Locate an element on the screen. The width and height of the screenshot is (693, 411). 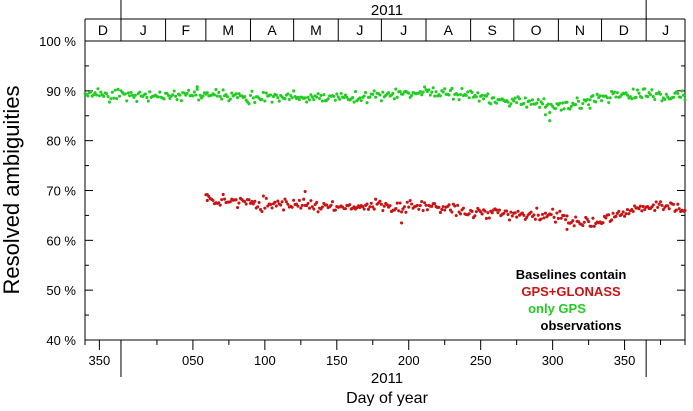
x-axis-title: Day of year is located at coordinates (387, 398).